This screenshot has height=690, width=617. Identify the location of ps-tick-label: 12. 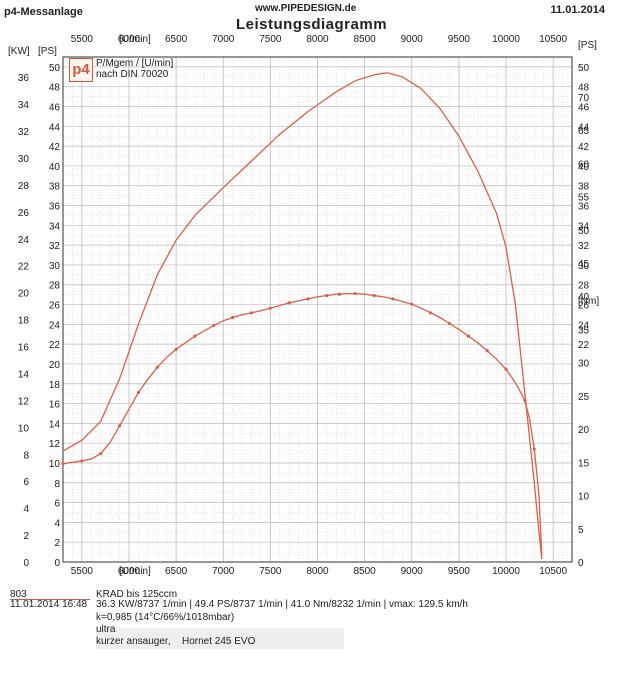
(55, 444).